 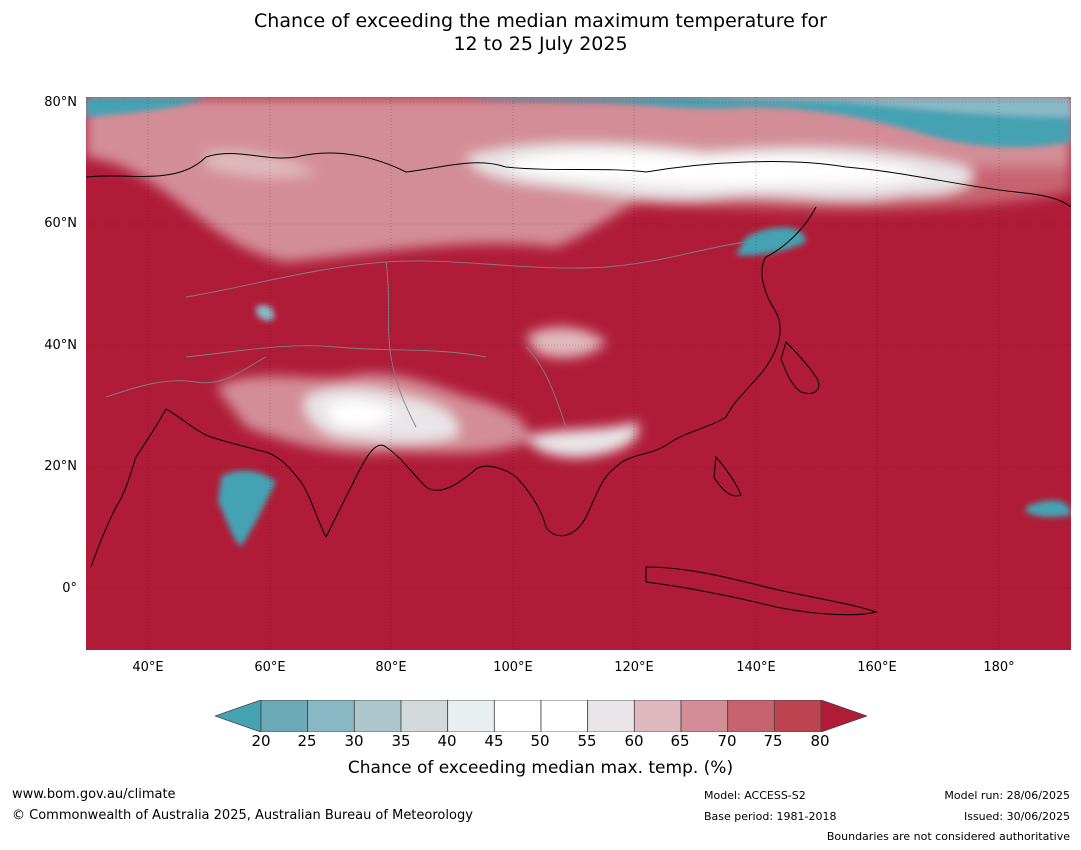 I want to click on colorbar-tick: 40, so click(x=447, y=741).